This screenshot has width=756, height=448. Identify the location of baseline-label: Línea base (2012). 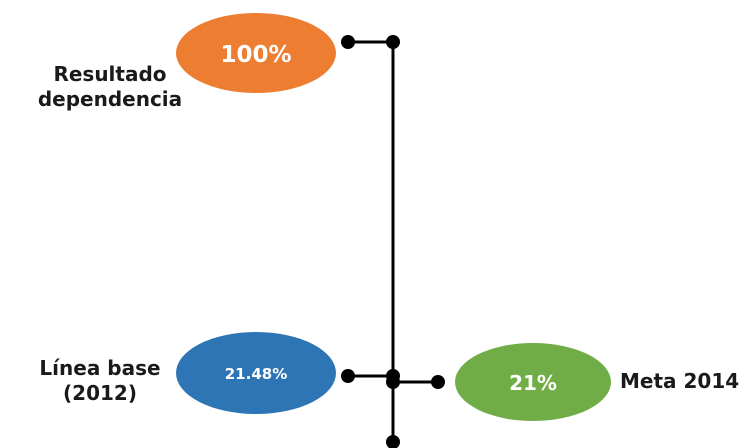
(100, 381).